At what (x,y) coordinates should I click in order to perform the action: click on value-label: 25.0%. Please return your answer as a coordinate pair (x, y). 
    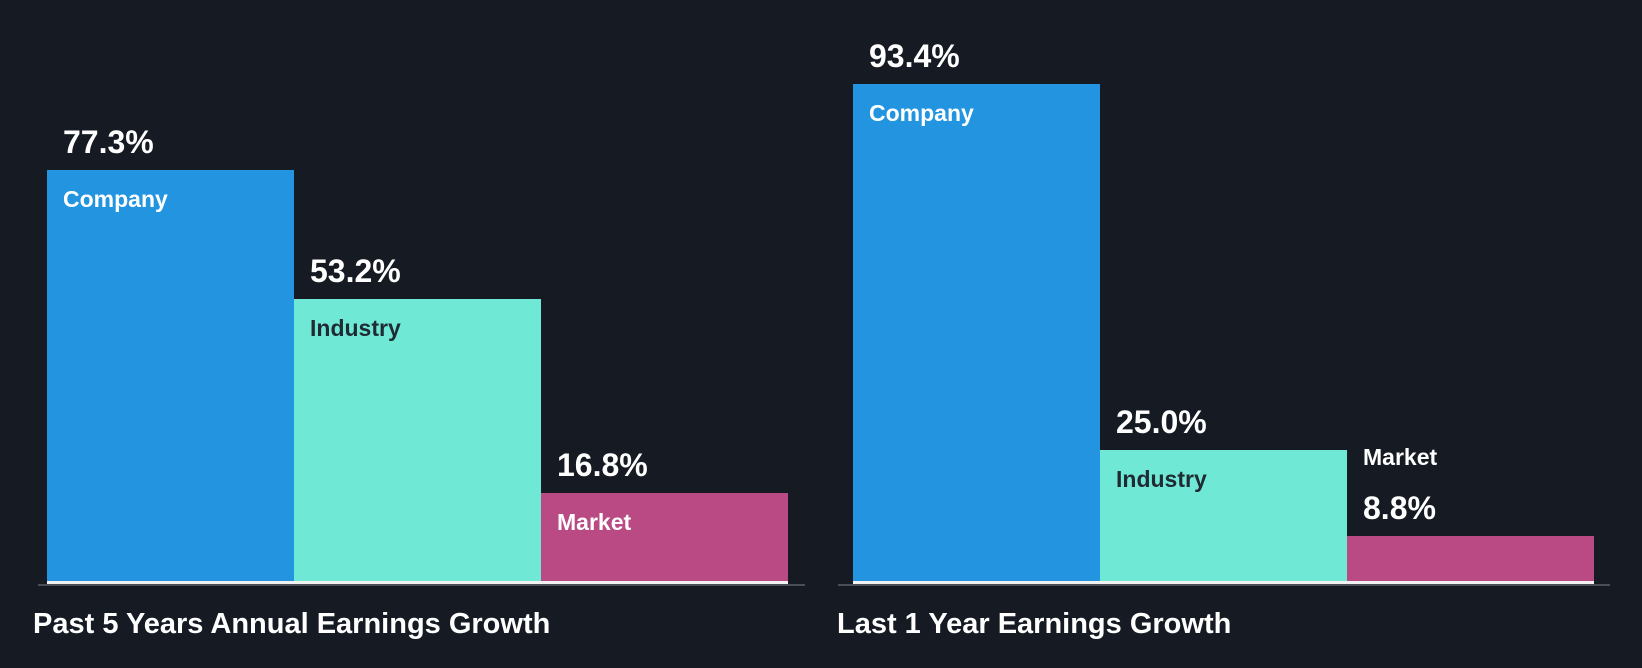
    Looking at the image, I should click on (1161, 421).